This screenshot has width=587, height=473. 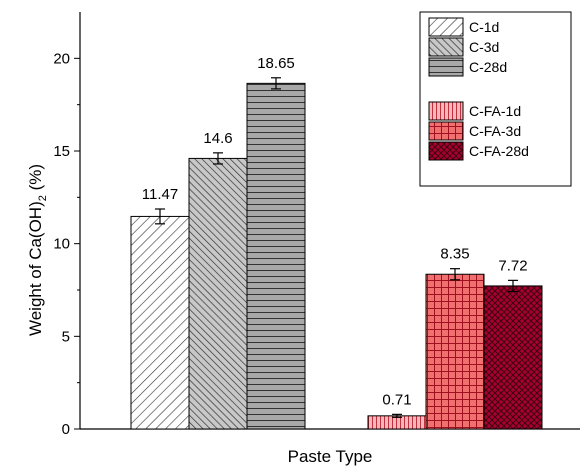 I want to click on legend-swatch-C-FA-28d, so click(x=446, y=151).